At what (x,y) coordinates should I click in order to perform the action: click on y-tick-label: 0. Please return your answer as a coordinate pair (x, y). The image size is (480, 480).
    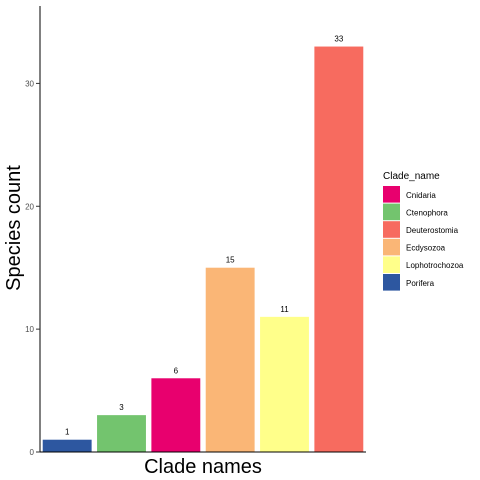
    Looking at the image, I should click on (32, 452).